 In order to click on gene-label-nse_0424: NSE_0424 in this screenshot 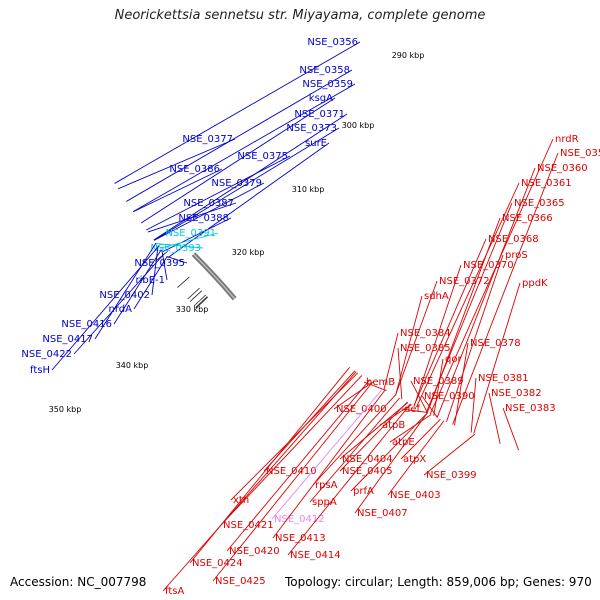, I will do `click(217, 563)`.